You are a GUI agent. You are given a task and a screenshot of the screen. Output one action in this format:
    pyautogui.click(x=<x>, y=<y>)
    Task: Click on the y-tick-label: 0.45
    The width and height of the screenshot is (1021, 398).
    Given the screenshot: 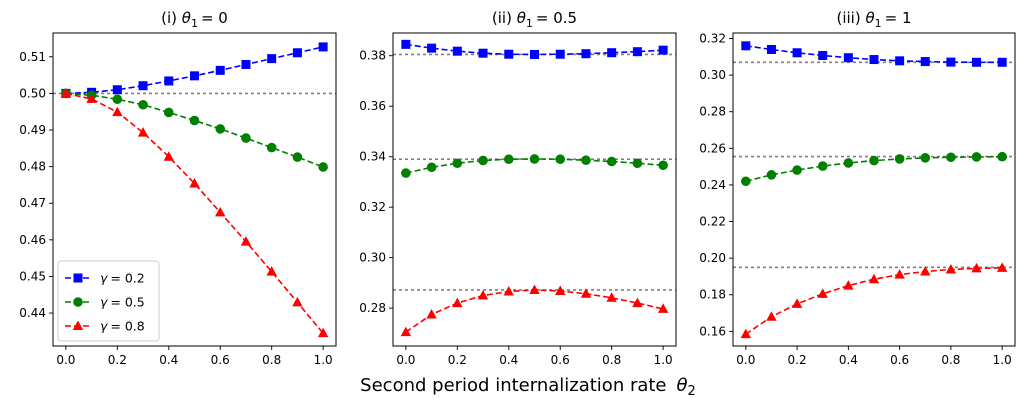 What is the action you would take?
    pyautogui.click(x=32, y=276)
    